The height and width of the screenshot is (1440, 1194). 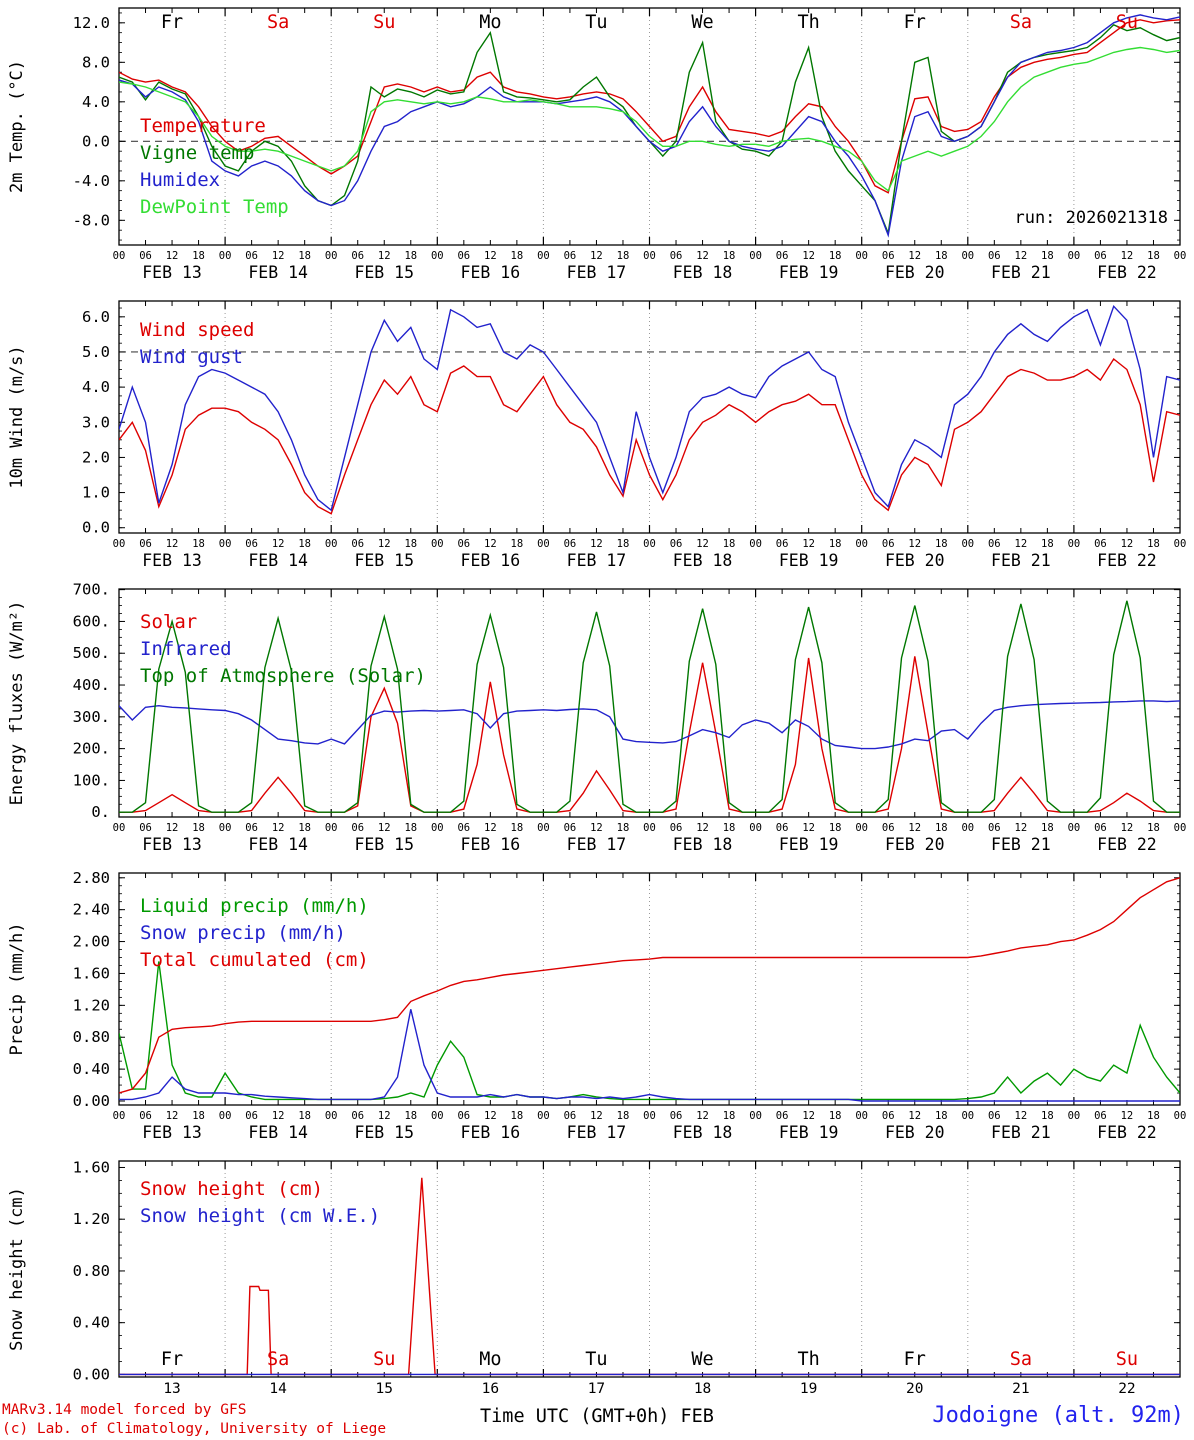 What do you see at coordinates (1058, 1415) in the screenshot?
I see `station-label: Jodoigne (alt. 92m)` at bounding box center [1058, 1415].